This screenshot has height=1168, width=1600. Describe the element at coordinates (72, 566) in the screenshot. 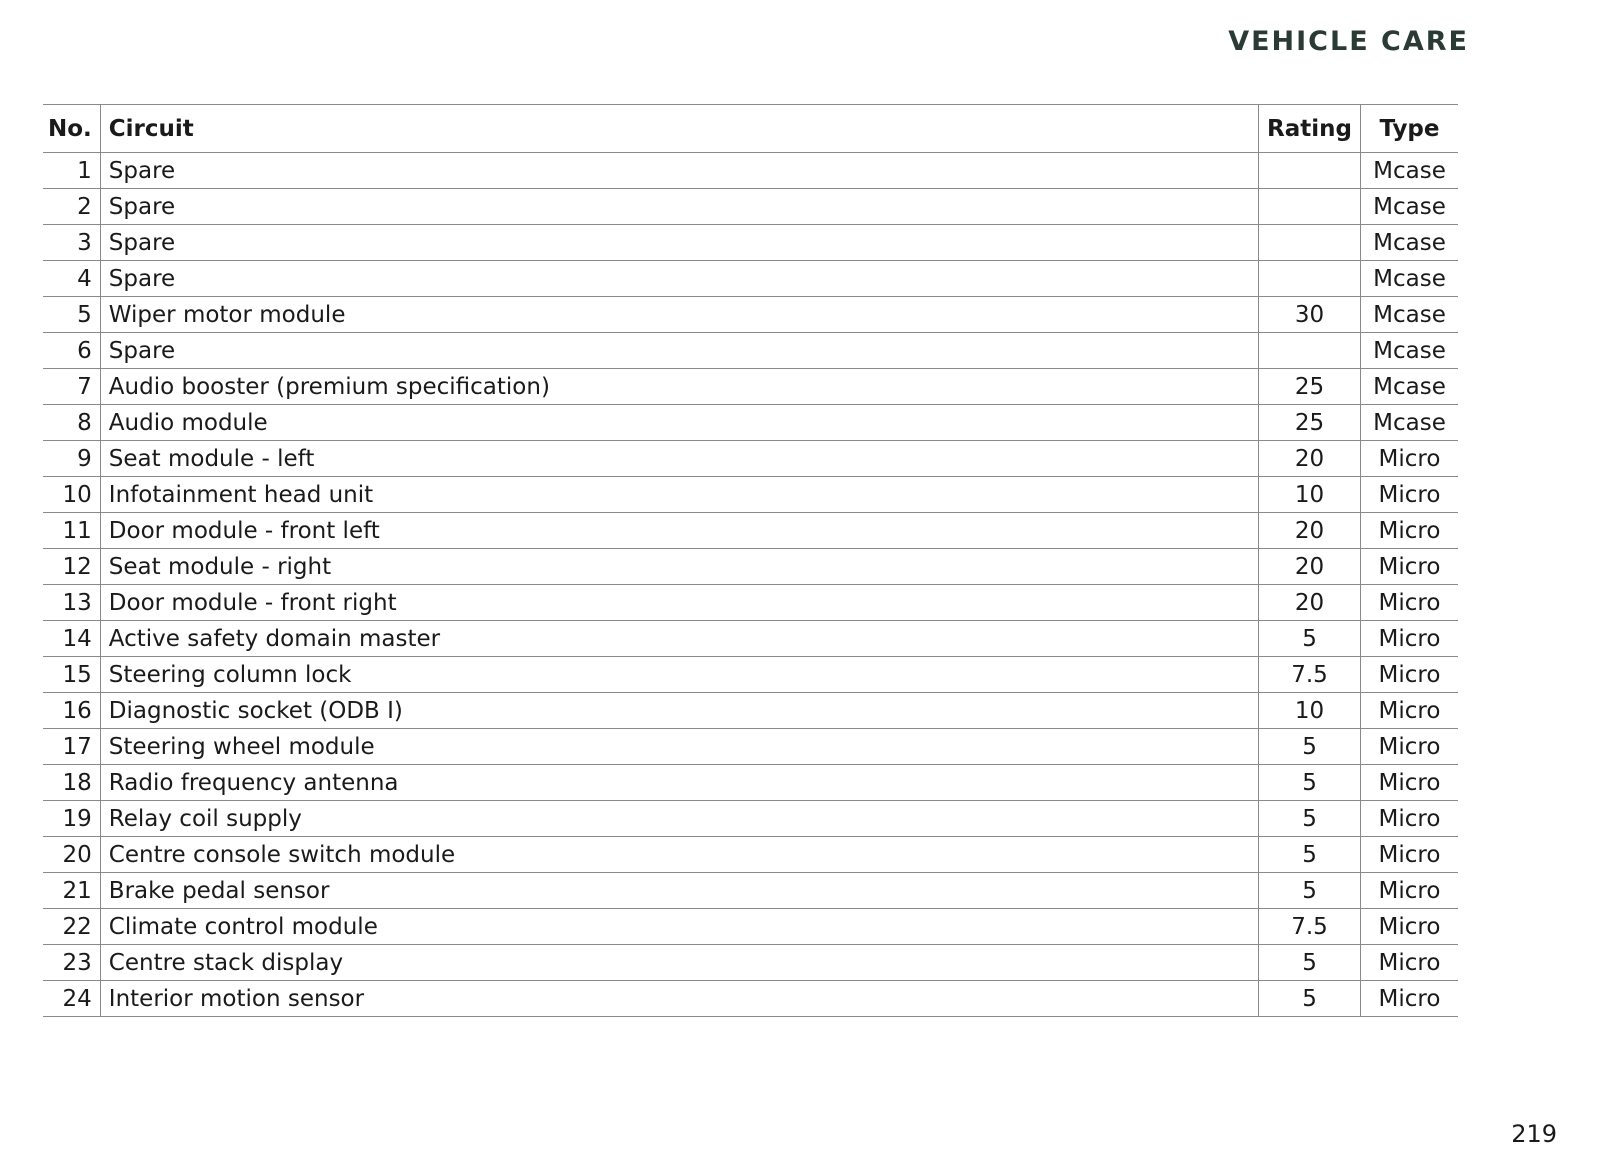

I see `cell-no: 12` at that location.